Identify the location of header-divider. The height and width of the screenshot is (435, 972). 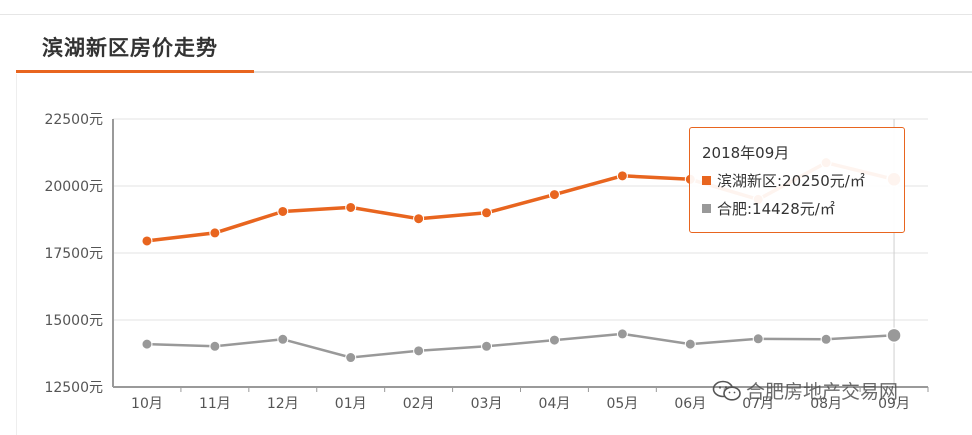
(494, 72).